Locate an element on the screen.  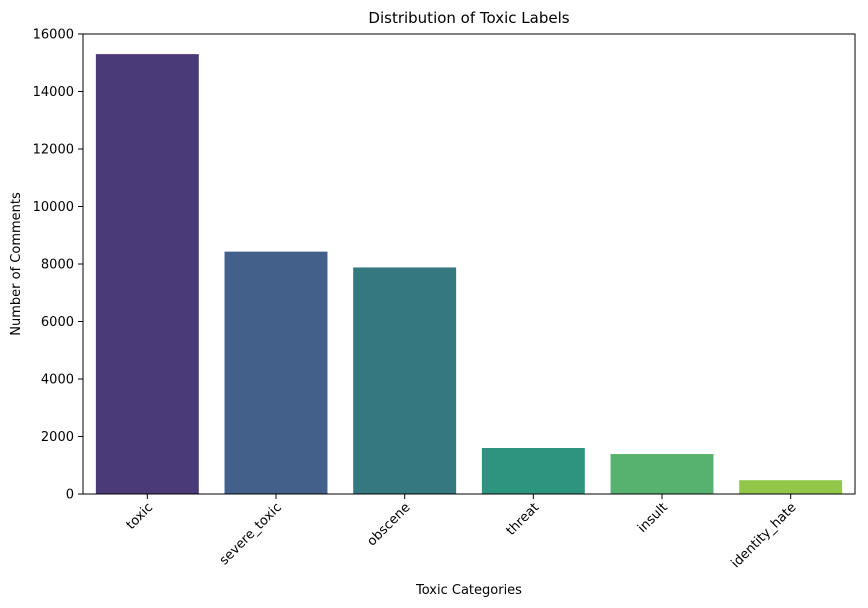
y-tick-label: 8000 is located at coordinates (57, 265).